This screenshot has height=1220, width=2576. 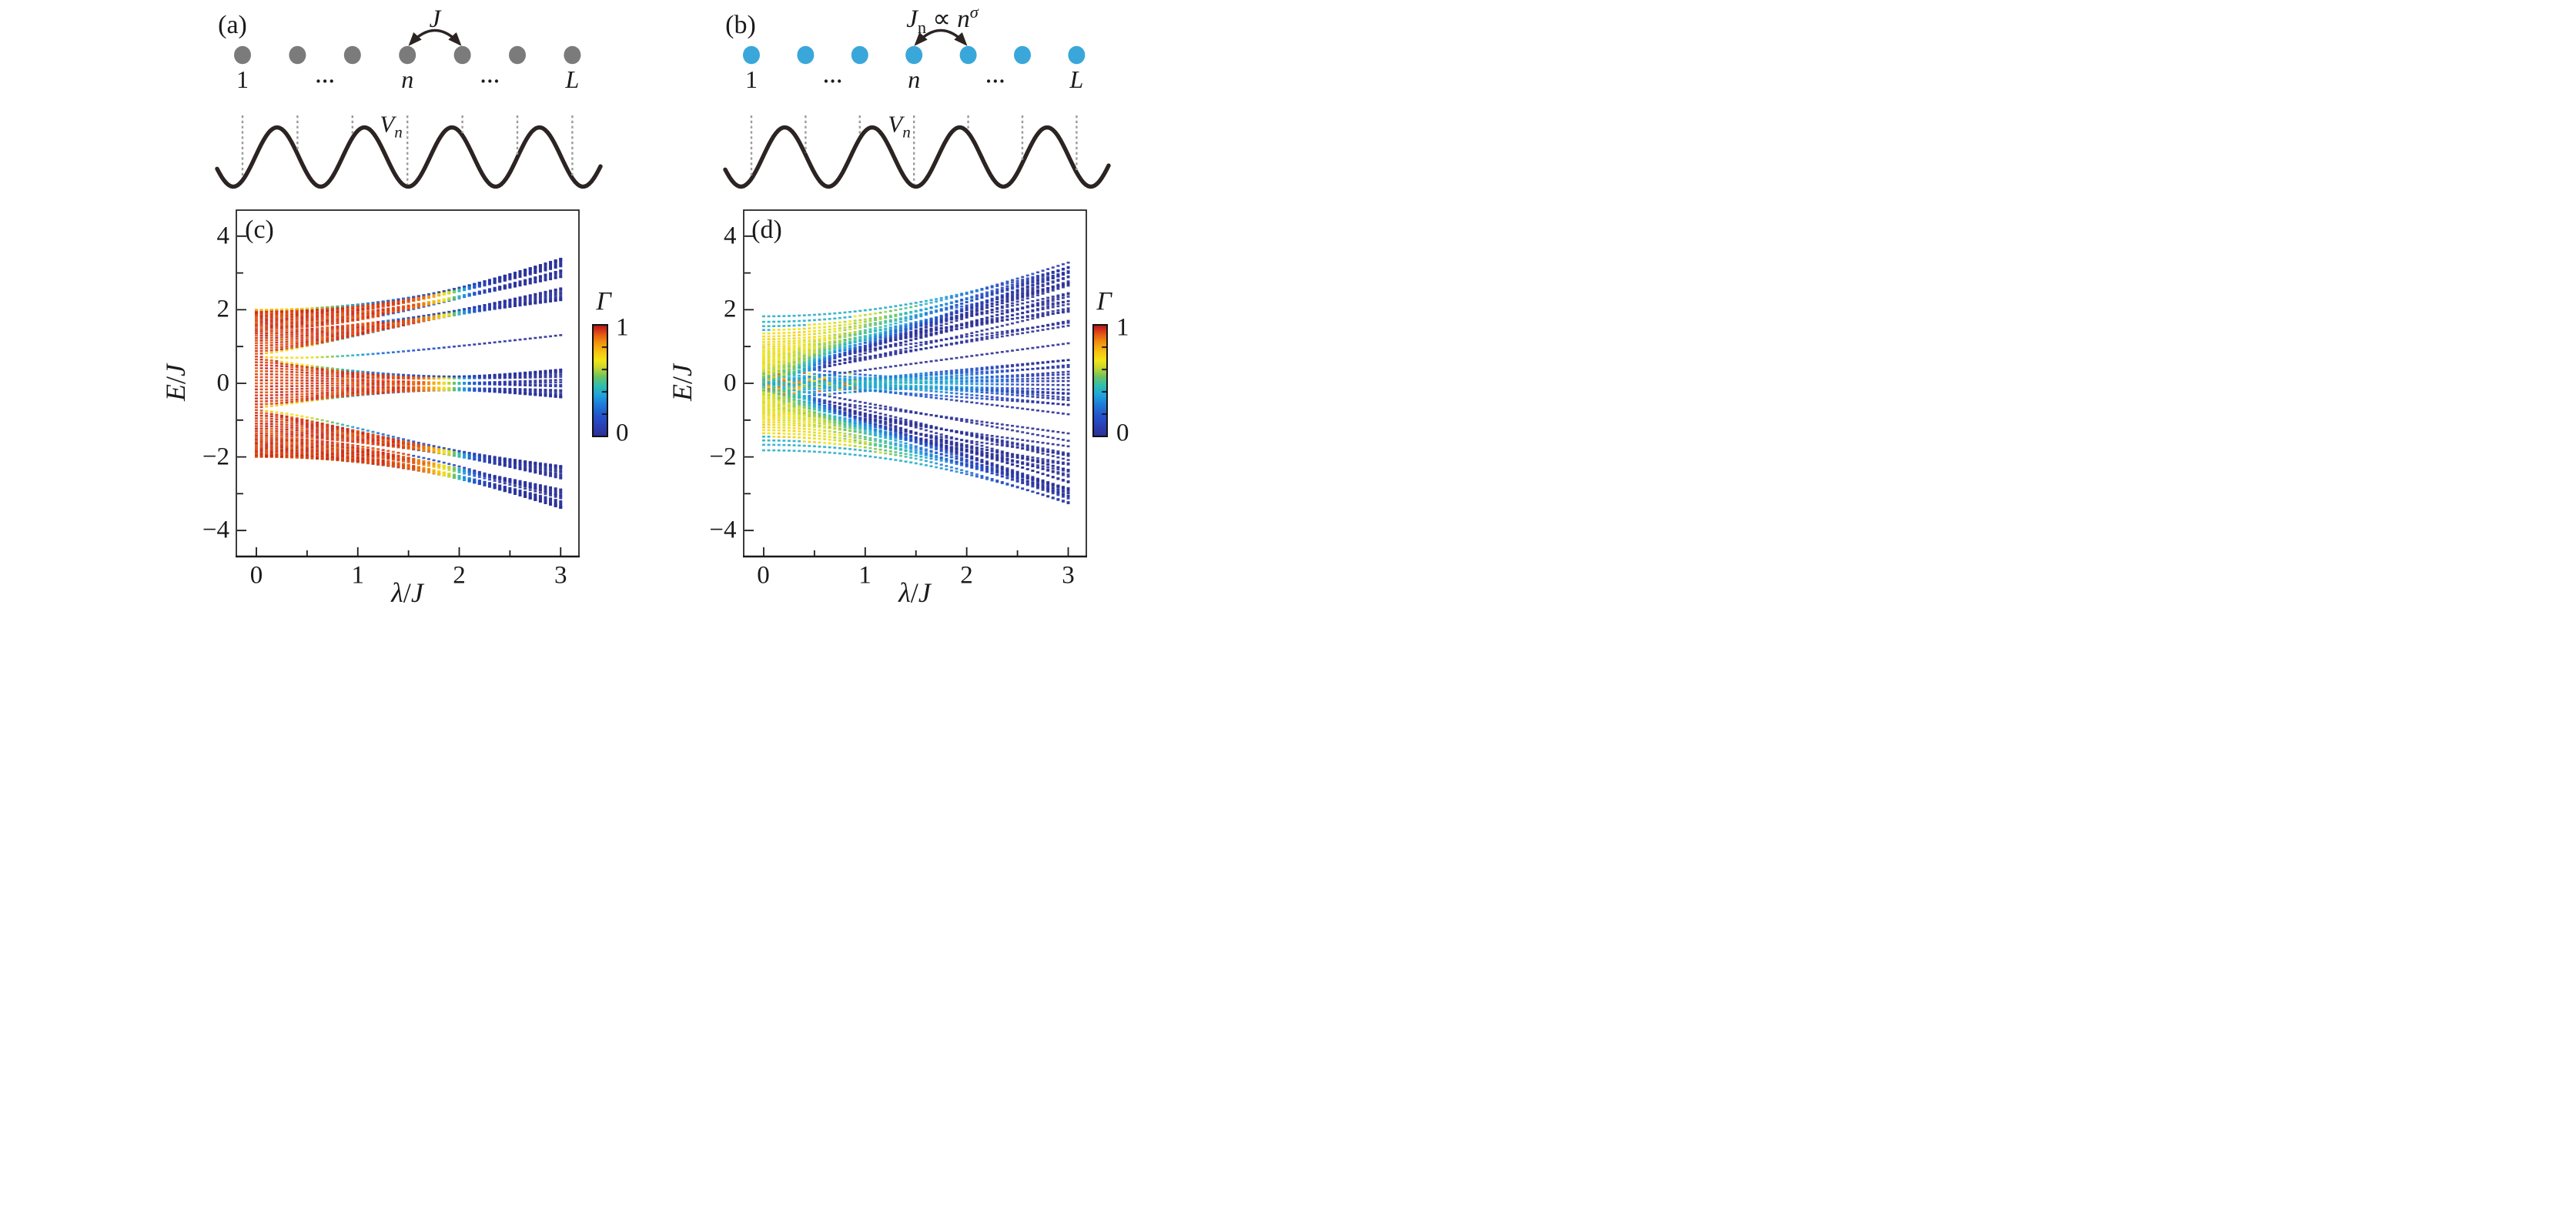 I want to click on colorbar-d, so click(x=1100, y=380).